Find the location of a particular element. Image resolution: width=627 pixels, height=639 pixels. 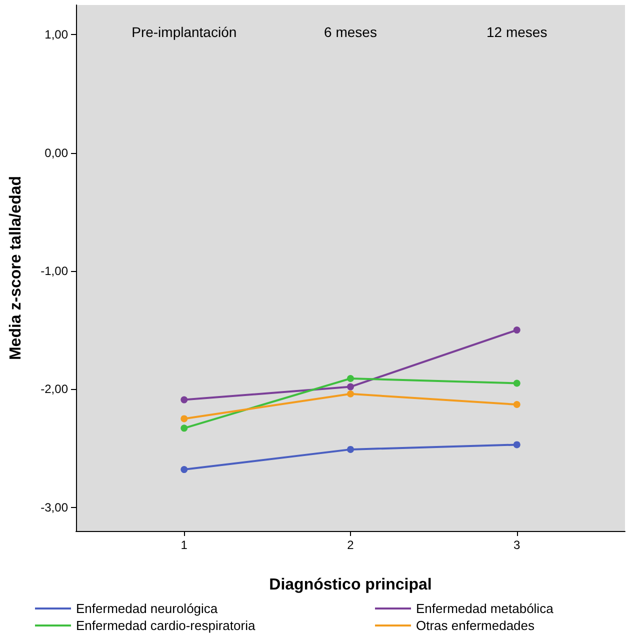

y-axis-title: Media z-score talla/edad is located at coordinates (16, 268).